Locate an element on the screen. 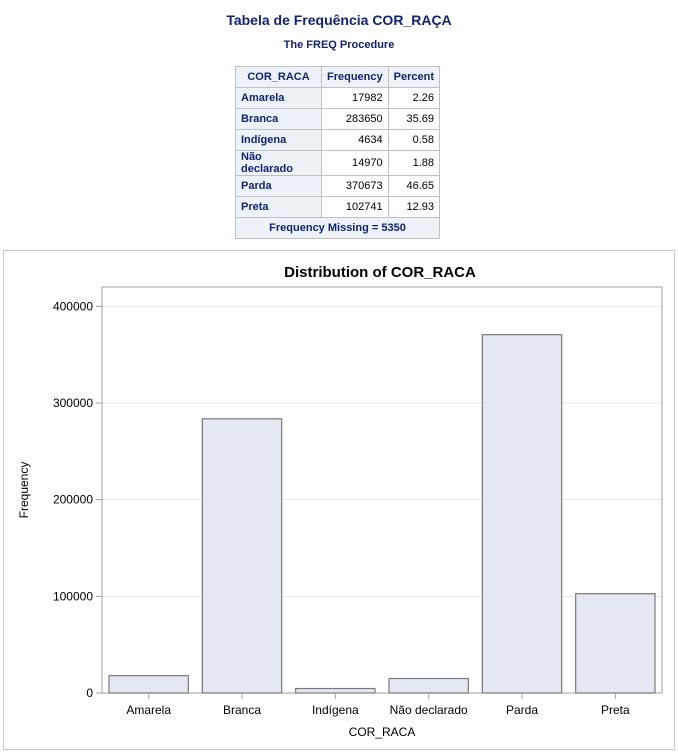 The image size is (678, 754). row-label: Amarela is located at coordinates (278, 98).